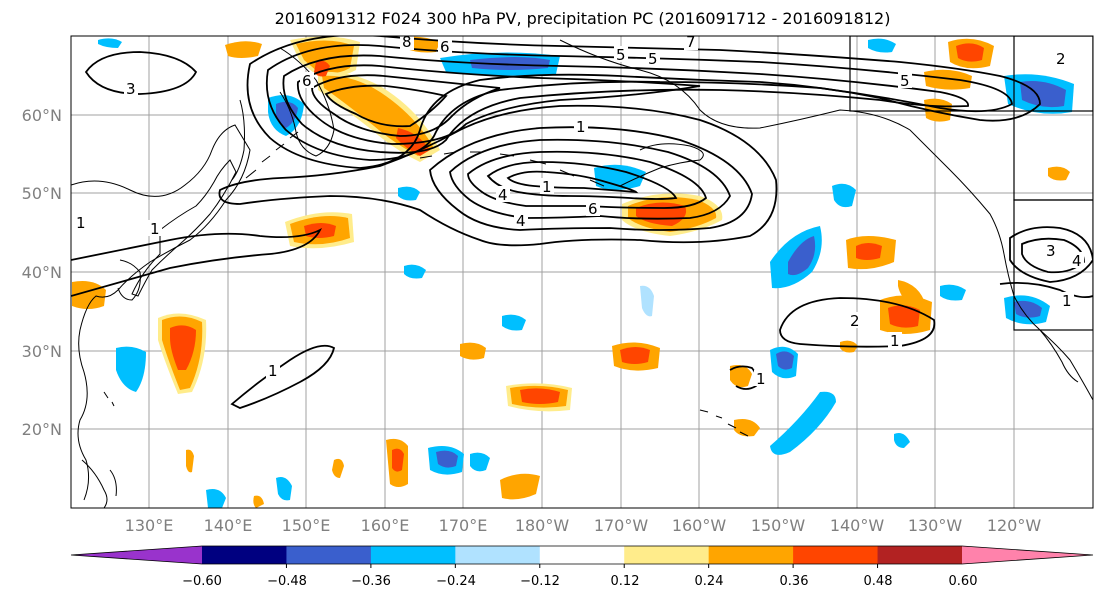 The height and width of the screenshot is (601, 1105). Describe the element at coordinates (371, 581) in the screenshot. I see `colorbar-tick-label: −0.36` at that location.